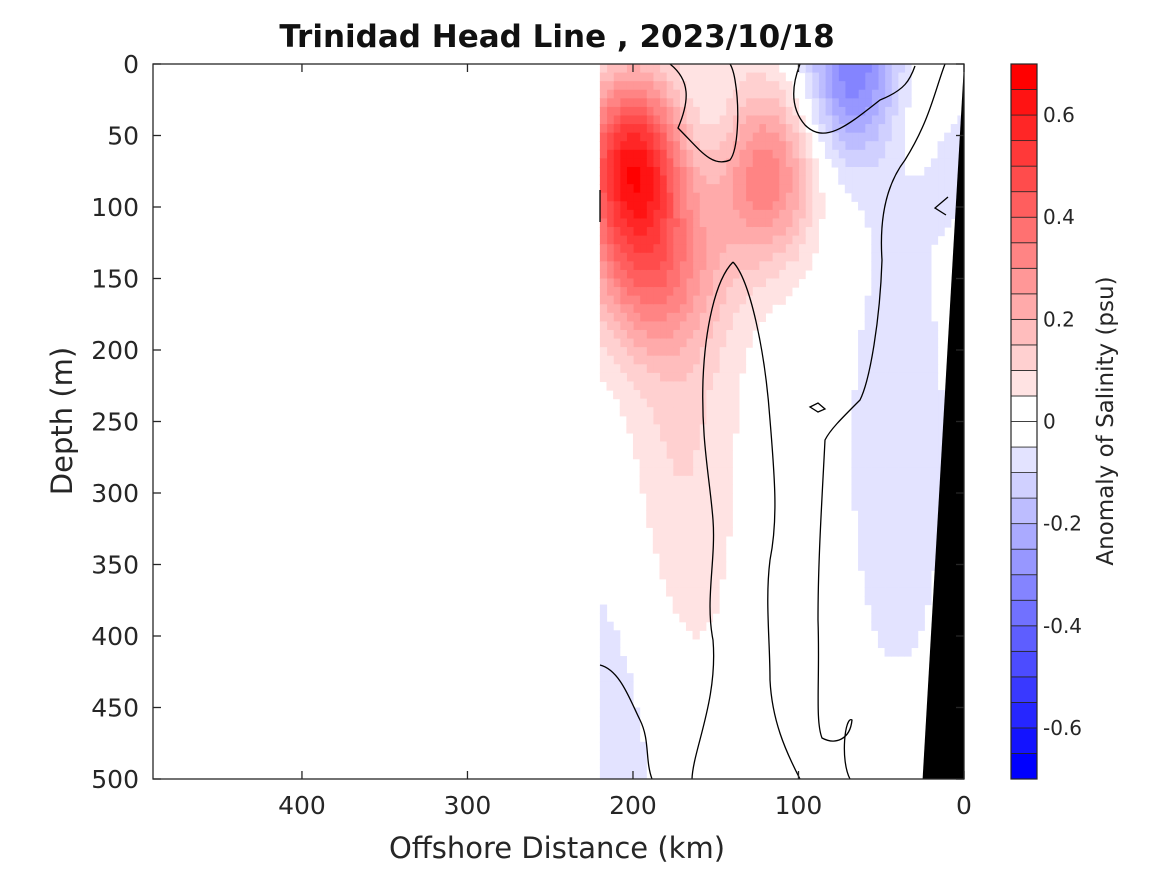 This screenshot has height=875, width=1167. I want to click on y-tick-label: 250, so click(115, 422).